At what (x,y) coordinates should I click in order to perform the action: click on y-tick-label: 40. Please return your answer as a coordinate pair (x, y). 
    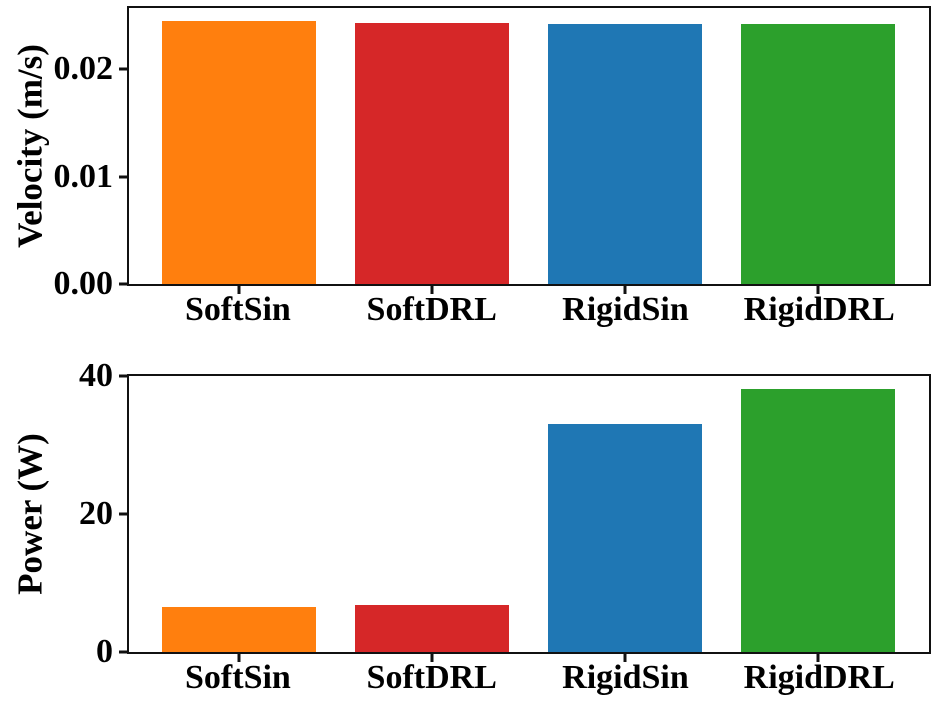
    Looking at the image, I should click on (96, 375).